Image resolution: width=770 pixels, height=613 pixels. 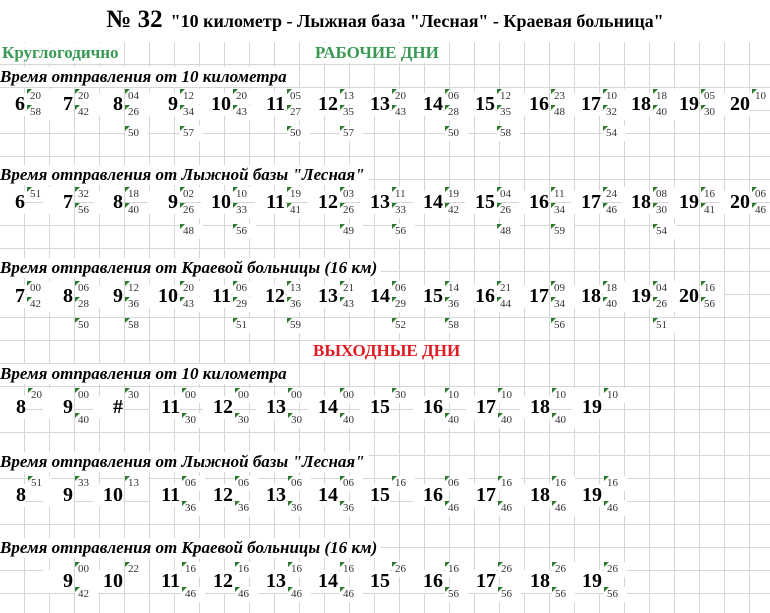 What do you see at coordinates (351, 231) in the screenshot?
I see `minute-cell: 49` at bounding box center [351, 231].